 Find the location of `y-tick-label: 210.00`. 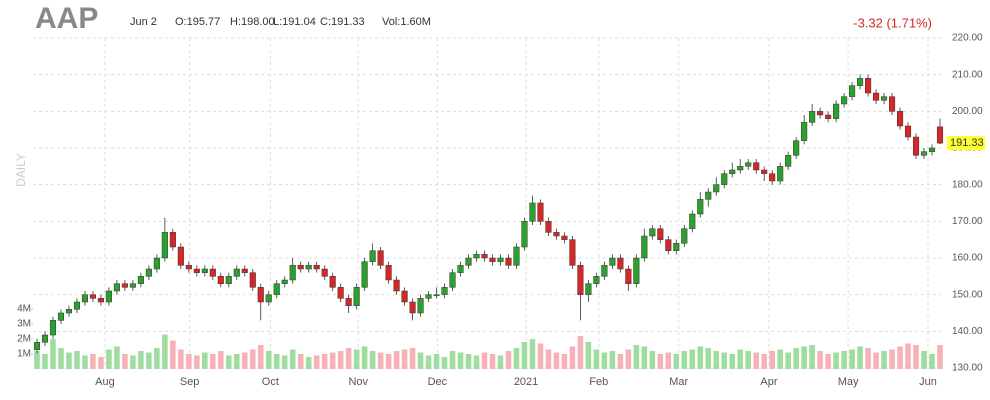

y-tick-label: 210.00 is located at coordinates (967, 74).